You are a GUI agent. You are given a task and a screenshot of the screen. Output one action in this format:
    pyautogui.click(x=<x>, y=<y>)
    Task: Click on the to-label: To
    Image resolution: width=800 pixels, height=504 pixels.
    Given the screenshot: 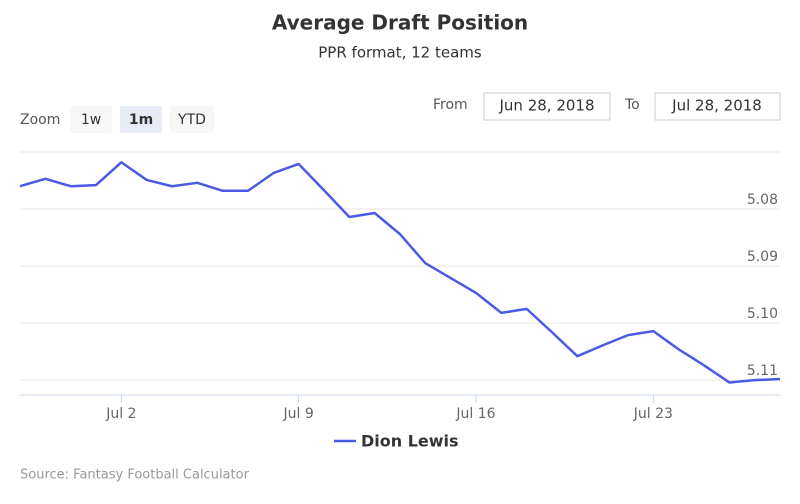 What is the action you would take?
    pyautogui.click(x=632, y=105)
    